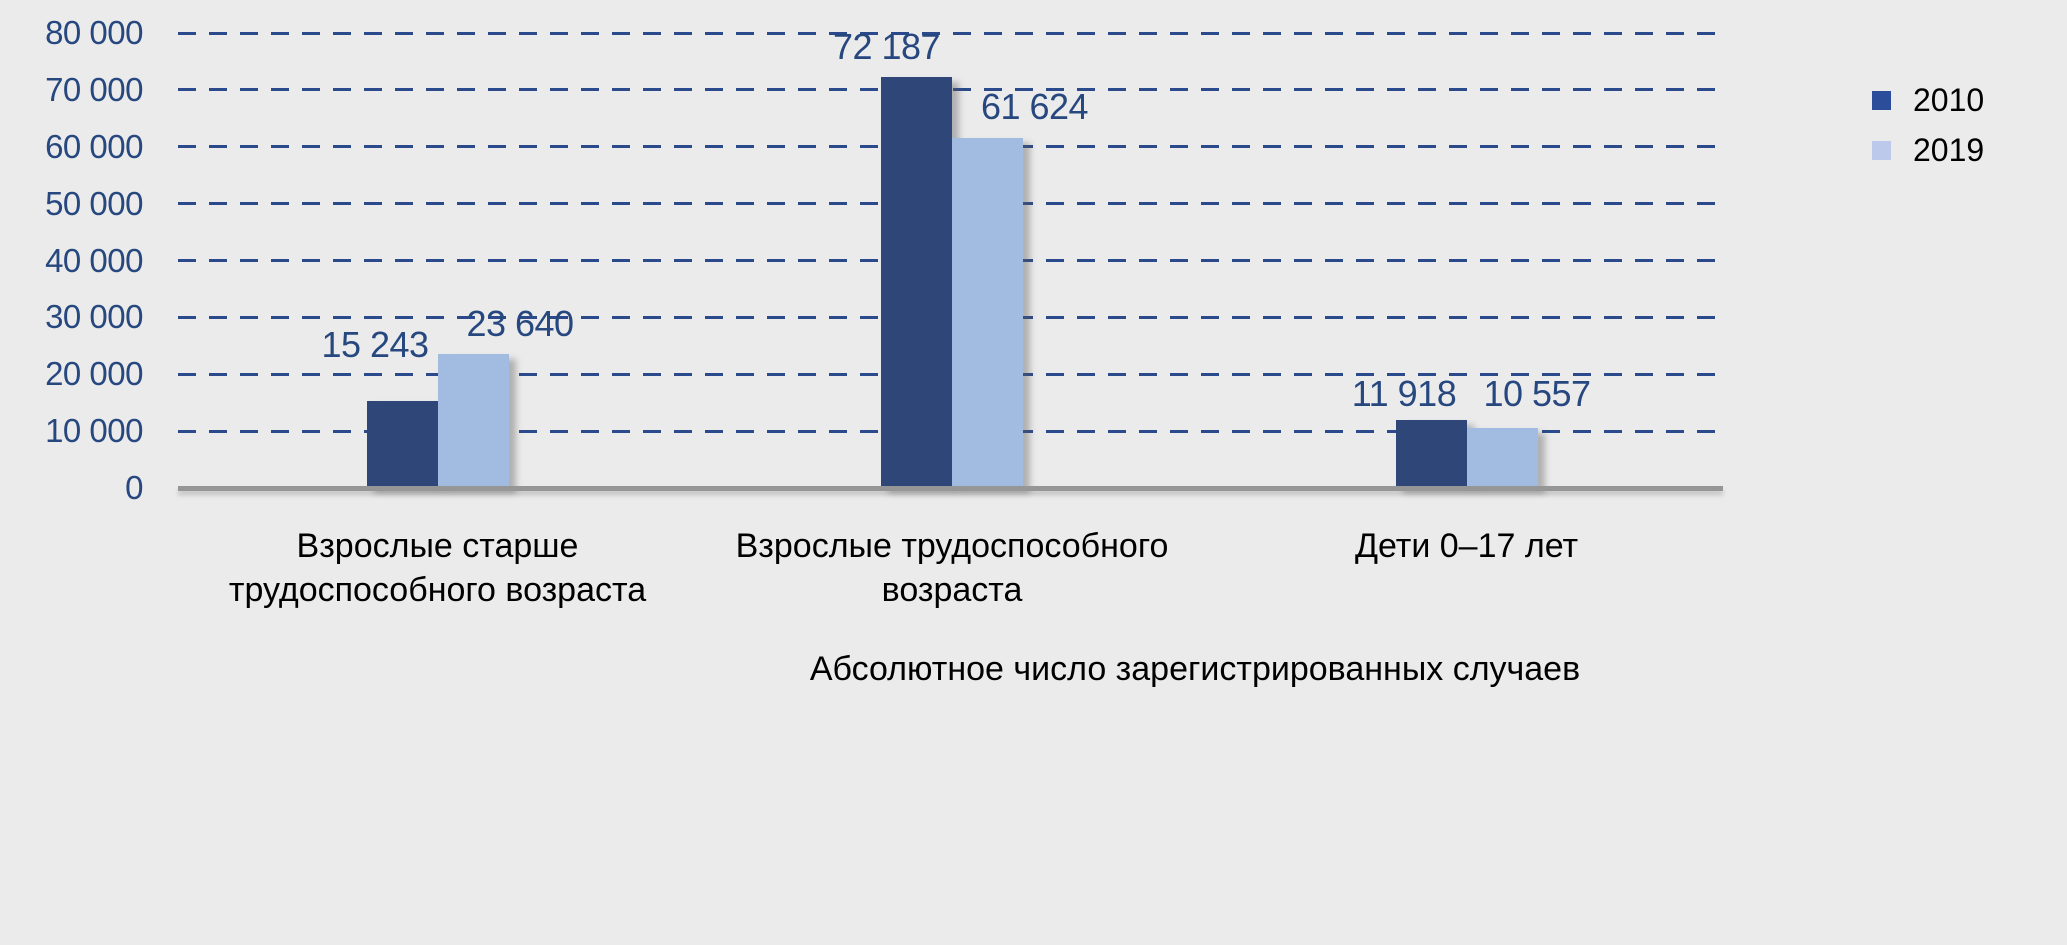  What do you see at coordinates (950, 488) in the screenshot?
I see `x-axis-line` at bounding box center [950, 488].